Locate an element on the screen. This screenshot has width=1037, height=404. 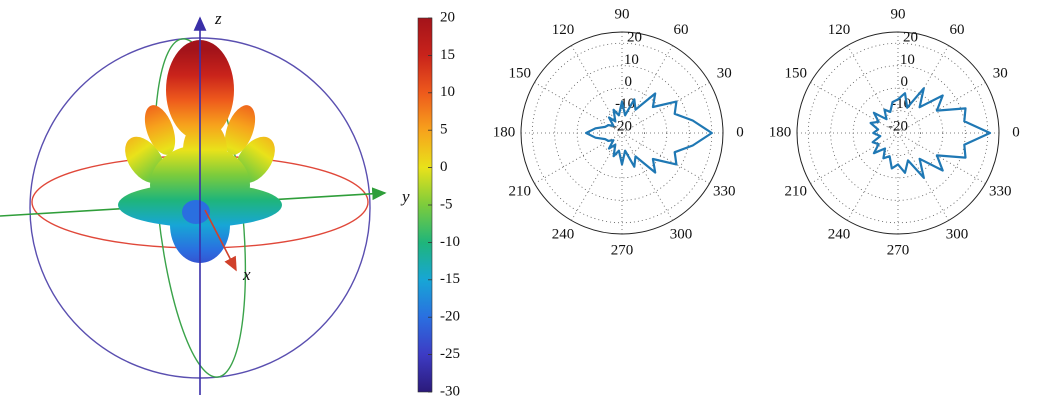
colorbar-tick-label: -25 is located at coordinates (450, 354).